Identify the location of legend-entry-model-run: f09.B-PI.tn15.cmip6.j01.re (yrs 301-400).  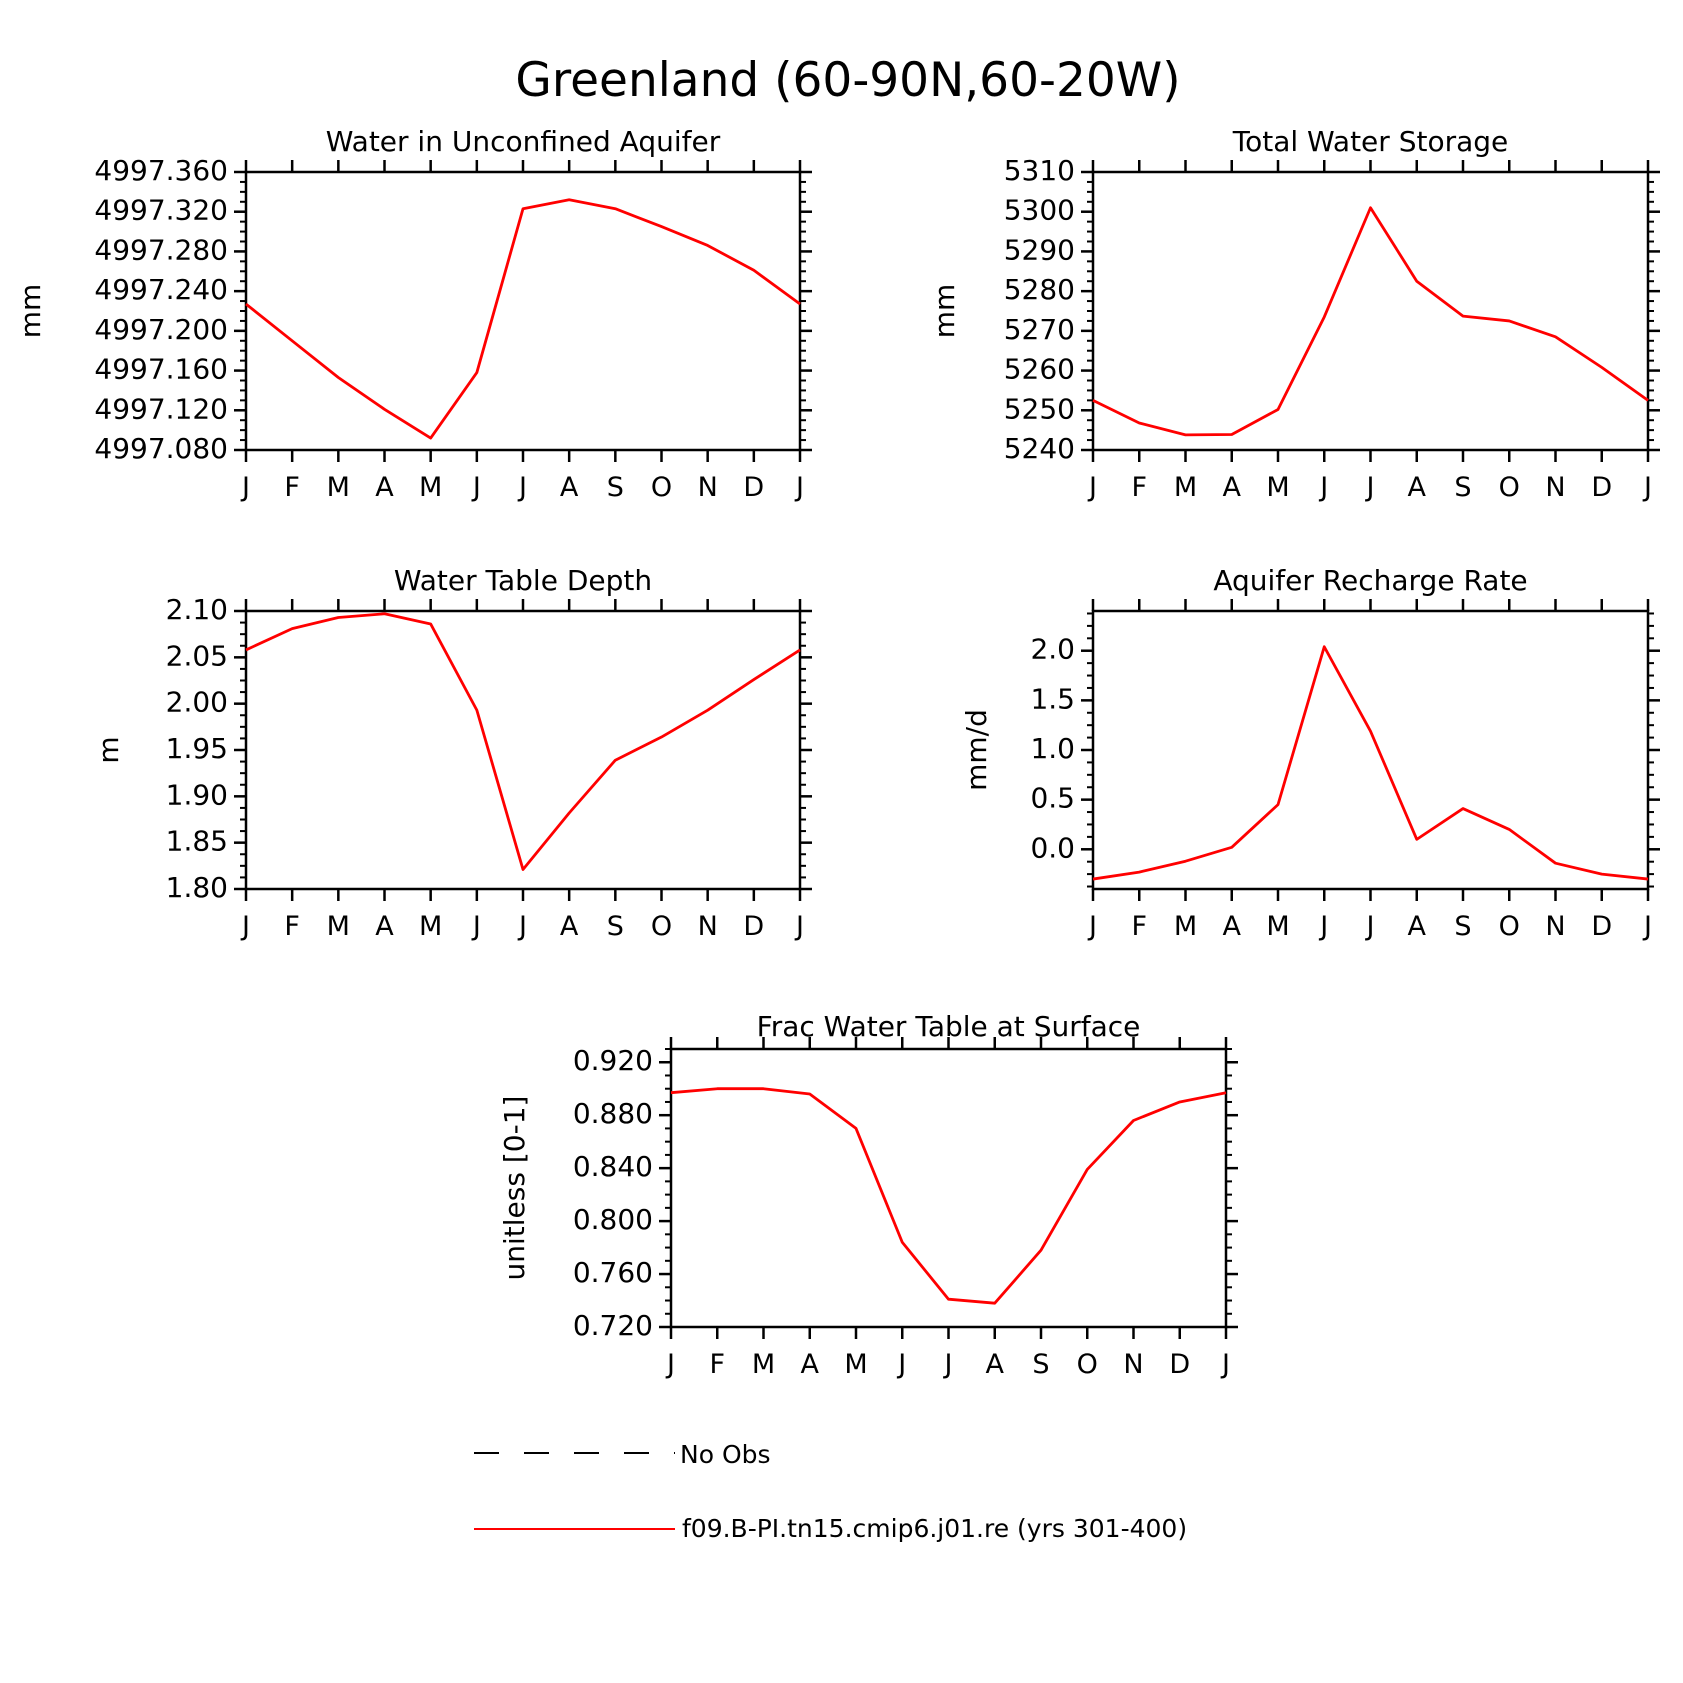
(830, 1528).